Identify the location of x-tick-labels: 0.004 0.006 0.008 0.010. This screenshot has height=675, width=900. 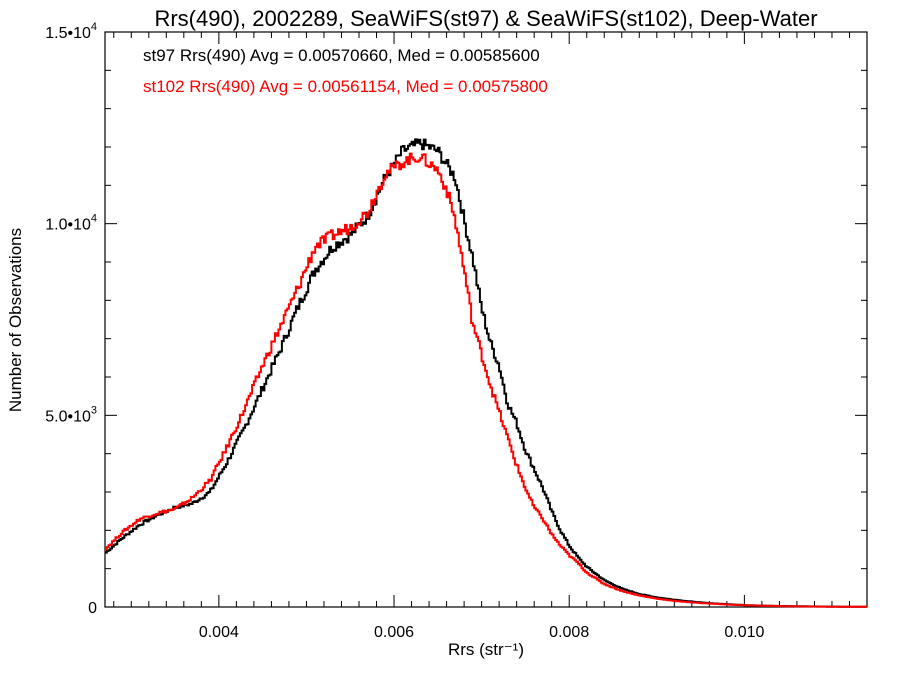
(482, 632).